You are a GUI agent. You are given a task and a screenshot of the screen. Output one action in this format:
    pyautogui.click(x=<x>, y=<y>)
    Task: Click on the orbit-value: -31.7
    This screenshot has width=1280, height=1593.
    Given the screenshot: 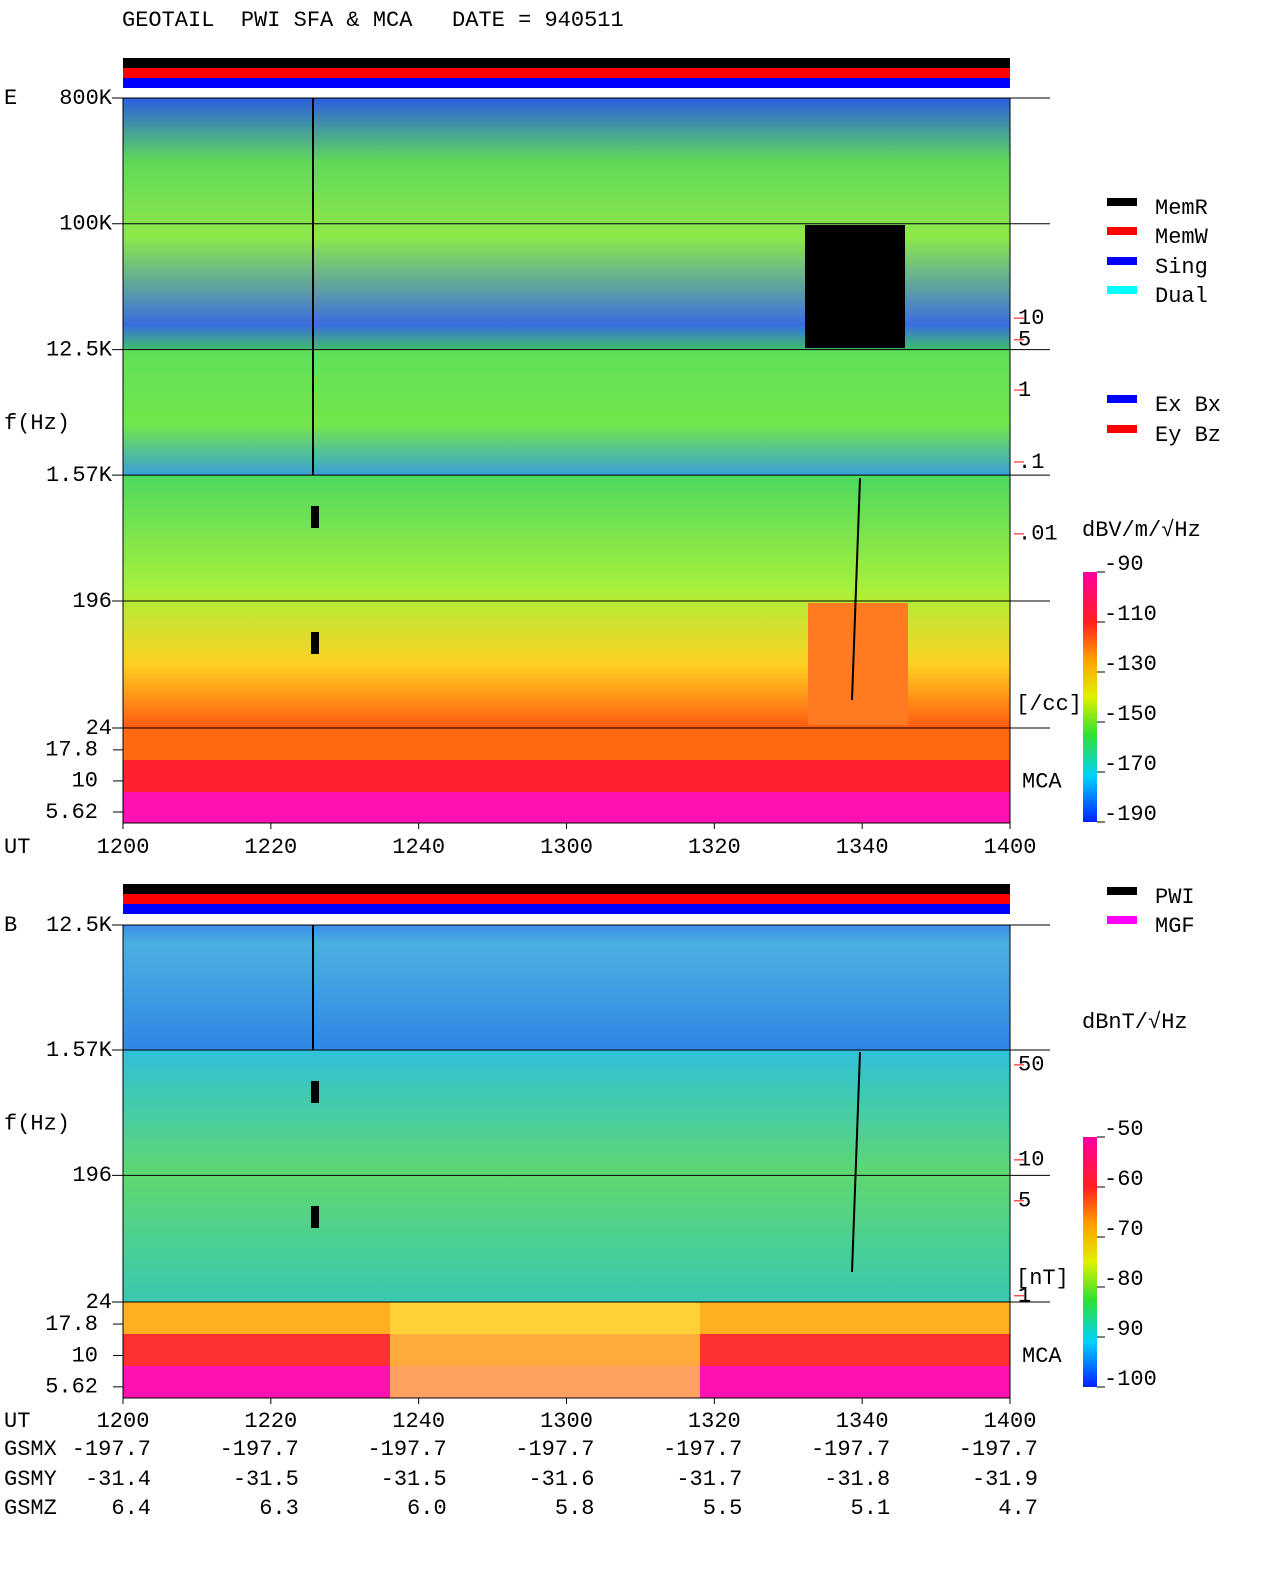 What is the action you would take?
    pyautogui.click(x=709, y=1479)
    